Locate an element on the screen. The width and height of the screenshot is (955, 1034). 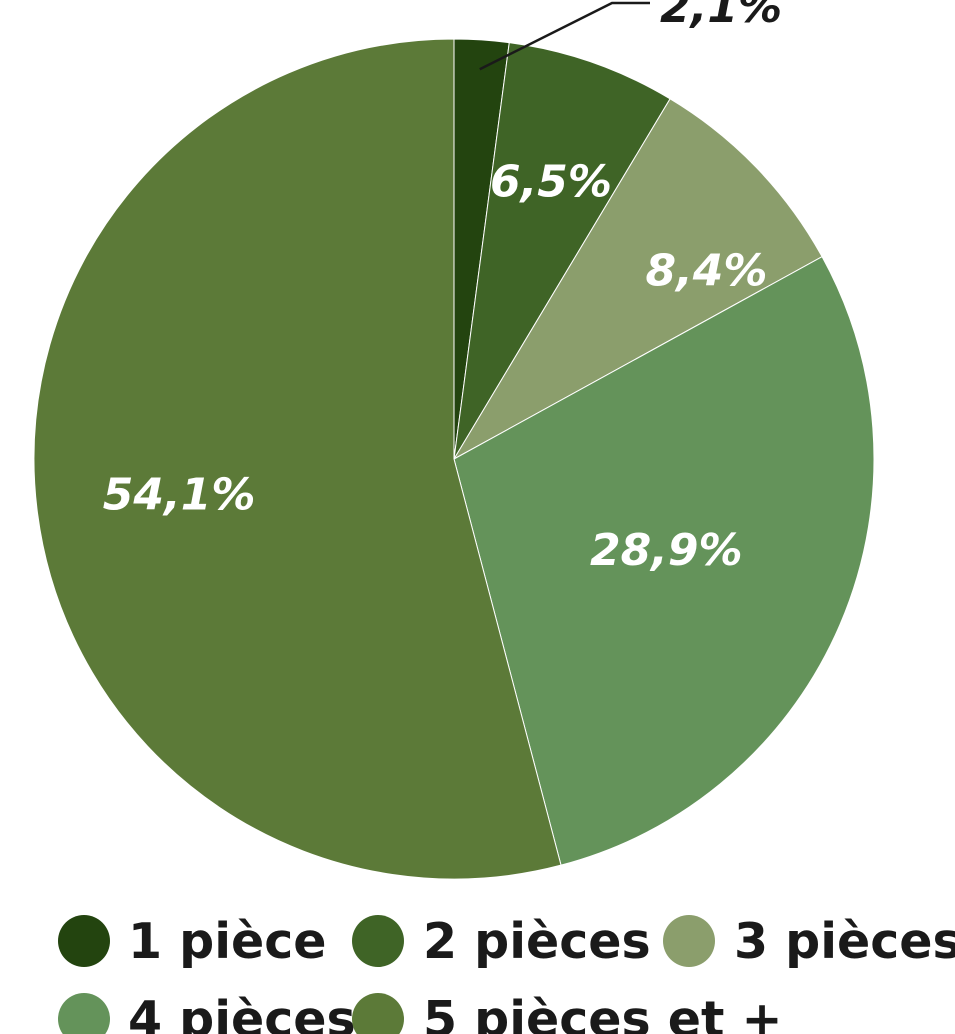
legend-swatch-1-piece is located at coordinates (84, 941).